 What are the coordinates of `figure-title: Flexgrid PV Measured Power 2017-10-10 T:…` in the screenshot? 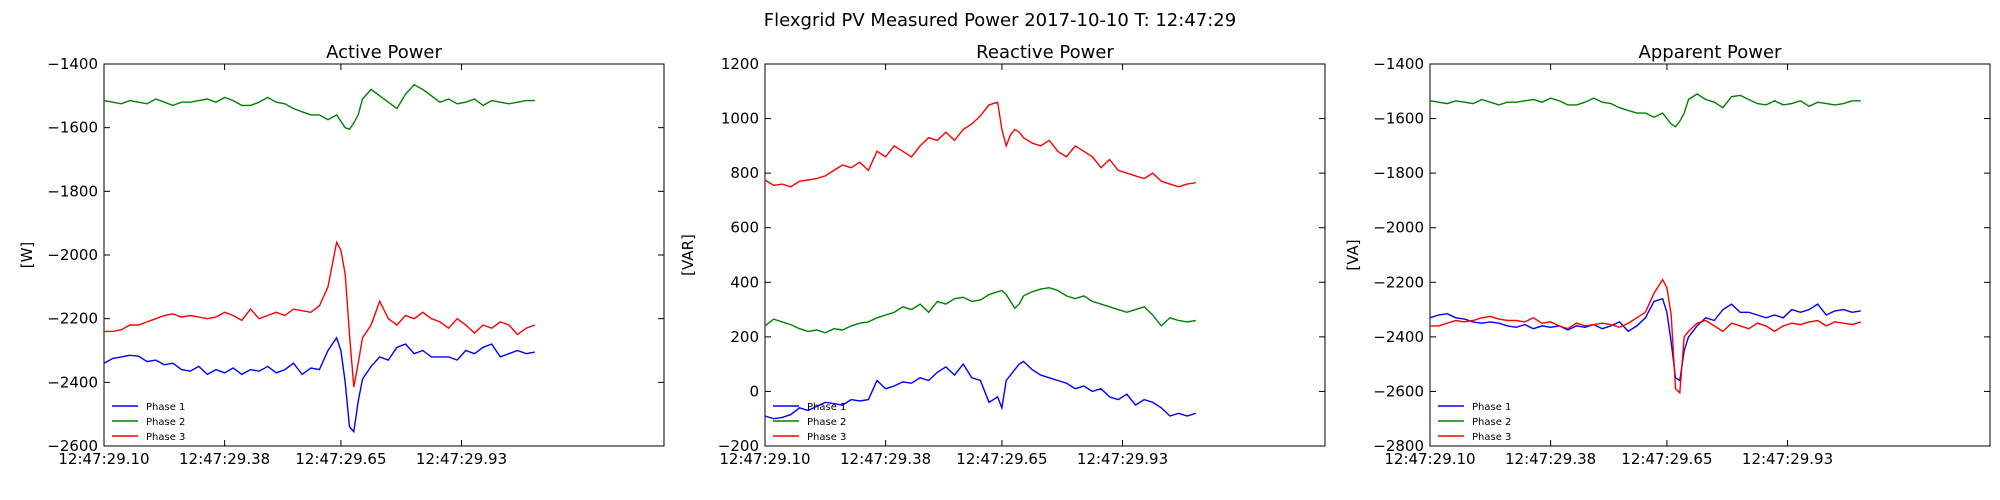 It's located at (1000, 20).